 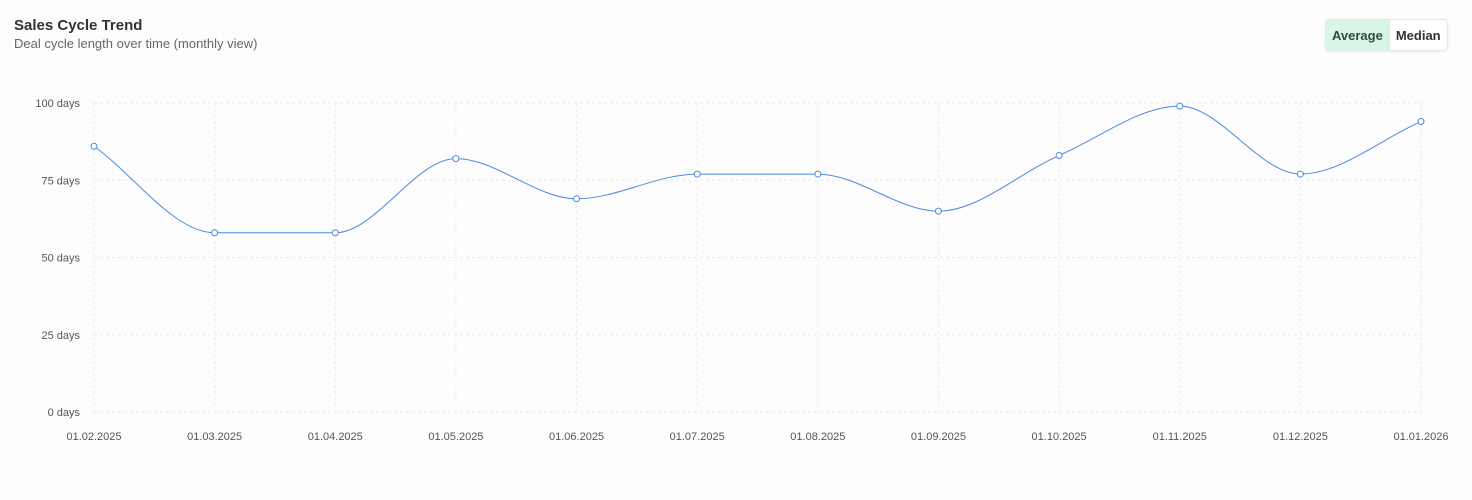 I want to click on y-tick-label: 50 days, so click(x=60, y=259).